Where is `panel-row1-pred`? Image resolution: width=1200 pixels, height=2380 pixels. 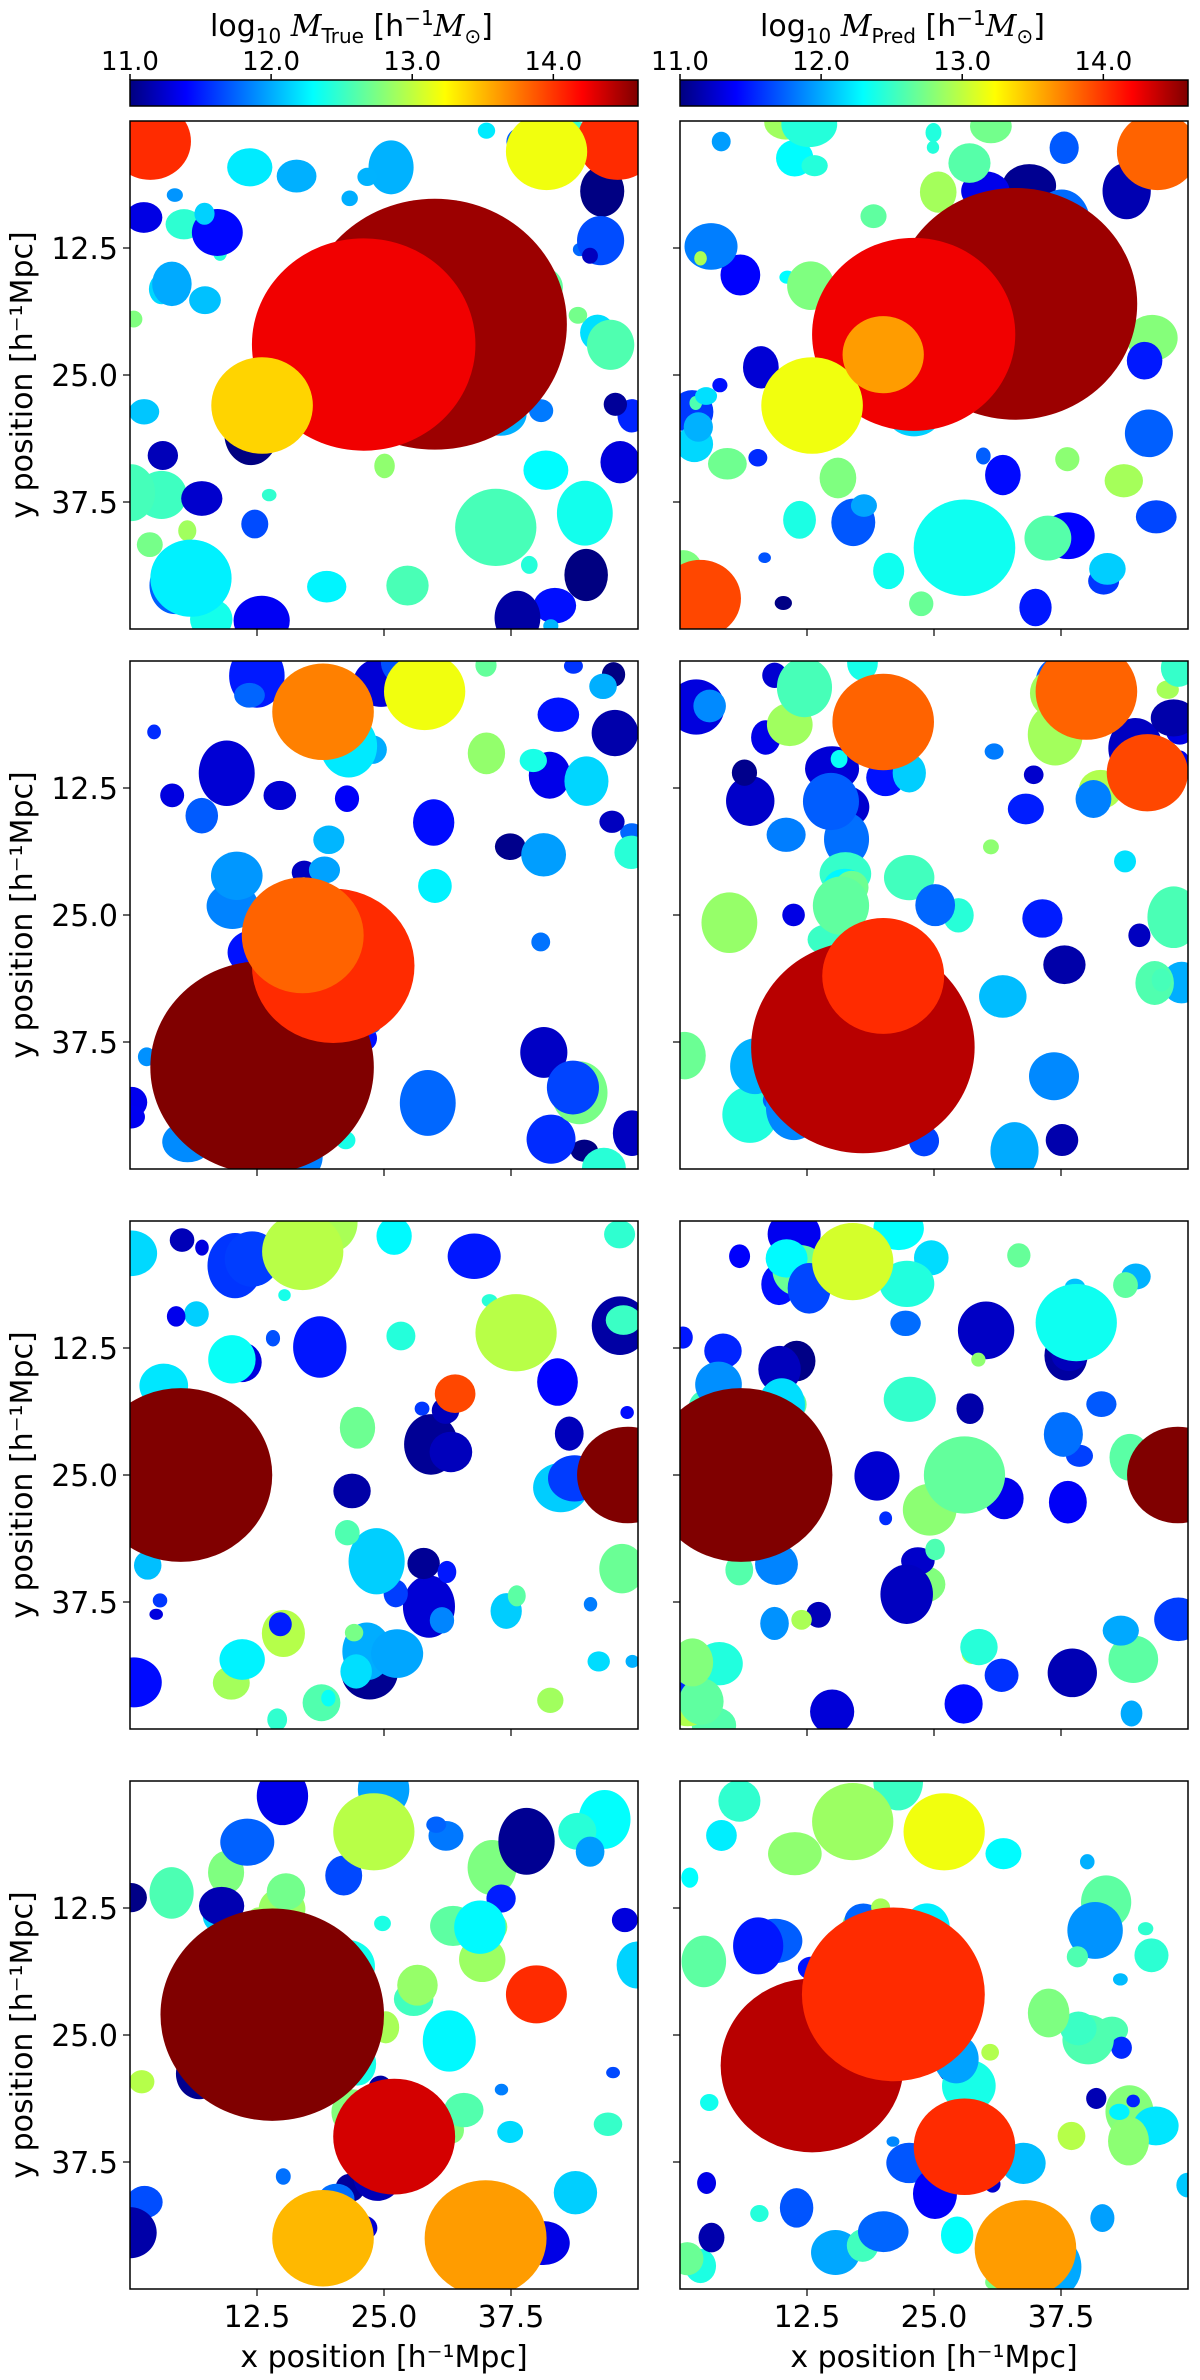 panel-row1-pred is located at coordinates (931, 378).